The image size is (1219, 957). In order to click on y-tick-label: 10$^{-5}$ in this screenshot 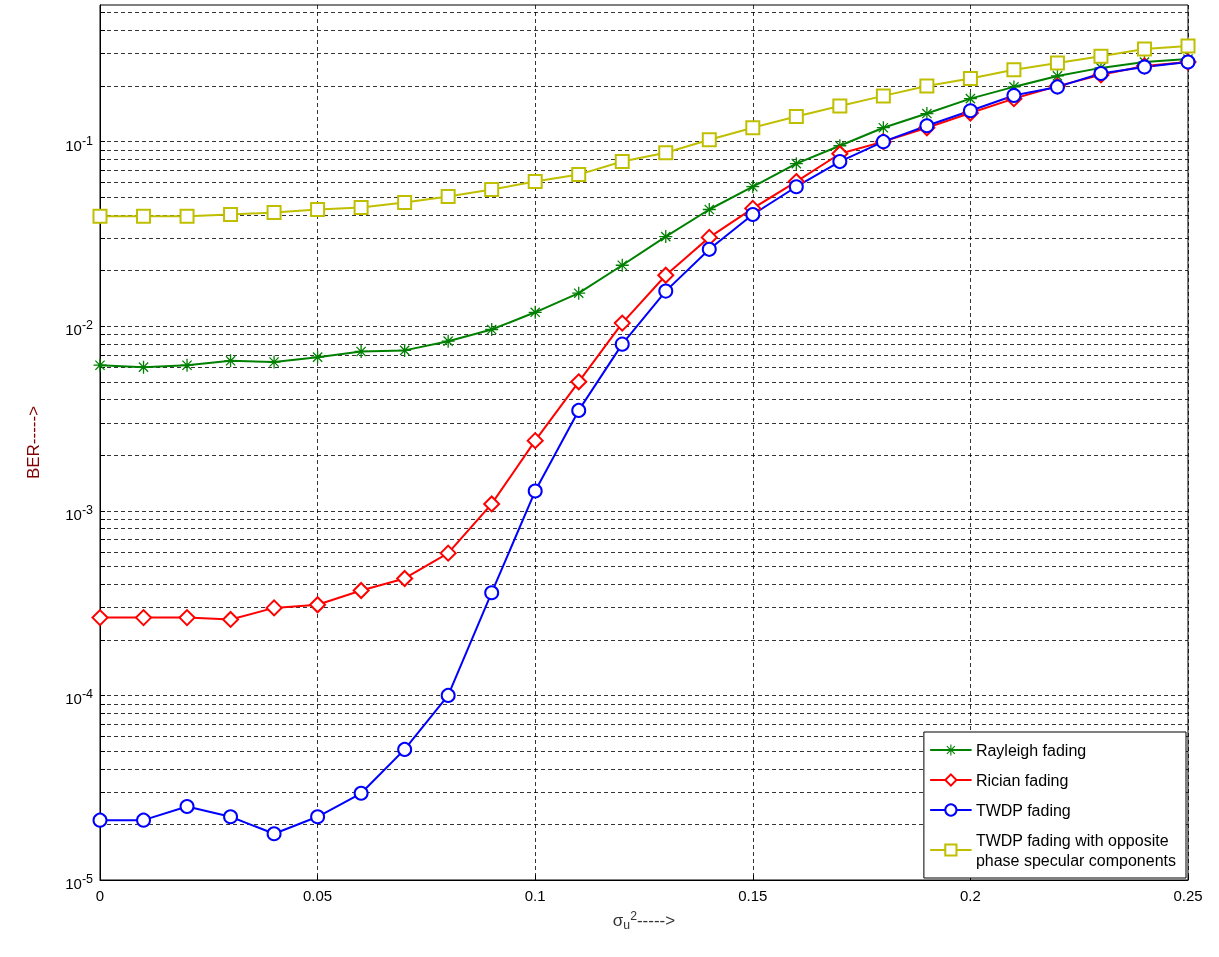, I will do `click(79, 882)`.